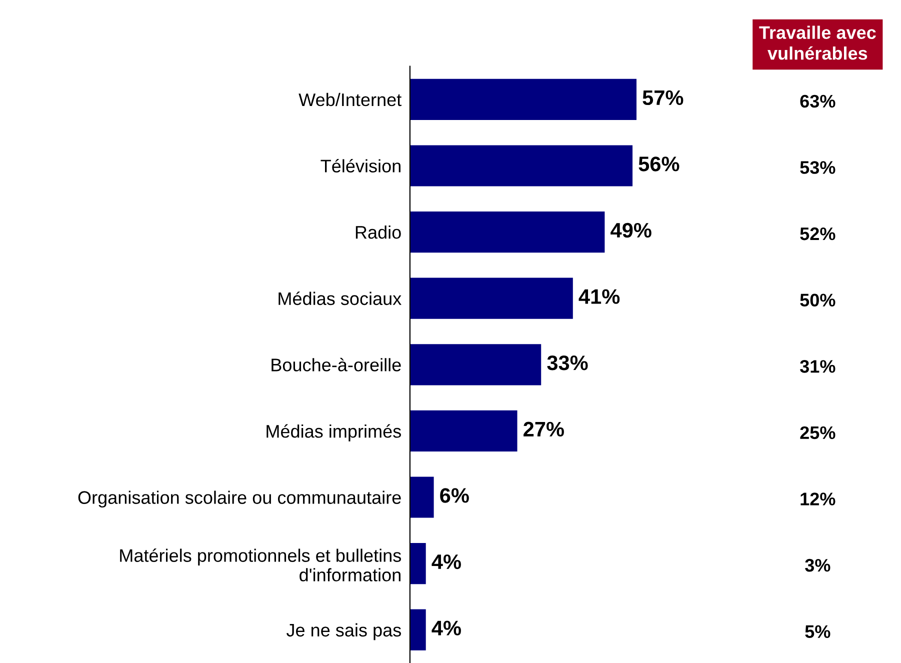 This screenshot has width=901, height=663. I want to click on data-label: 52%, so click(818, 233).